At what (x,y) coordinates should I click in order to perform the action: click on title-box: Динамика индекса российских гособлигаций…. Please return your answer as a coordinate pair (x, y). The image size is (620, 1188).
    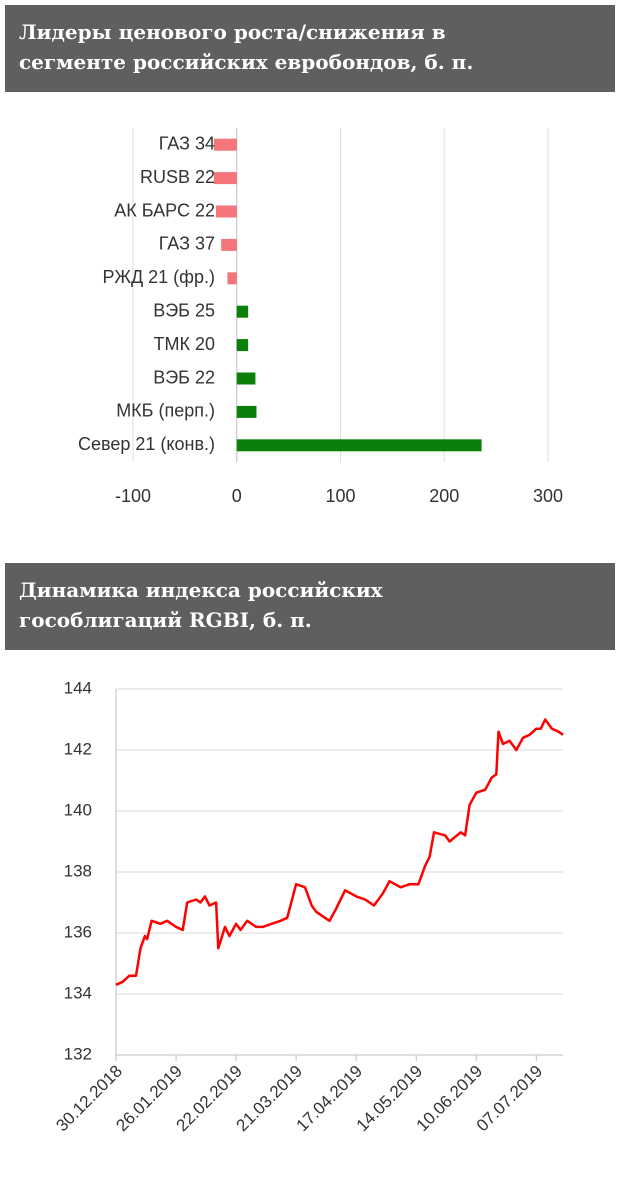
    Looking at the image, I should click on (310, 606).